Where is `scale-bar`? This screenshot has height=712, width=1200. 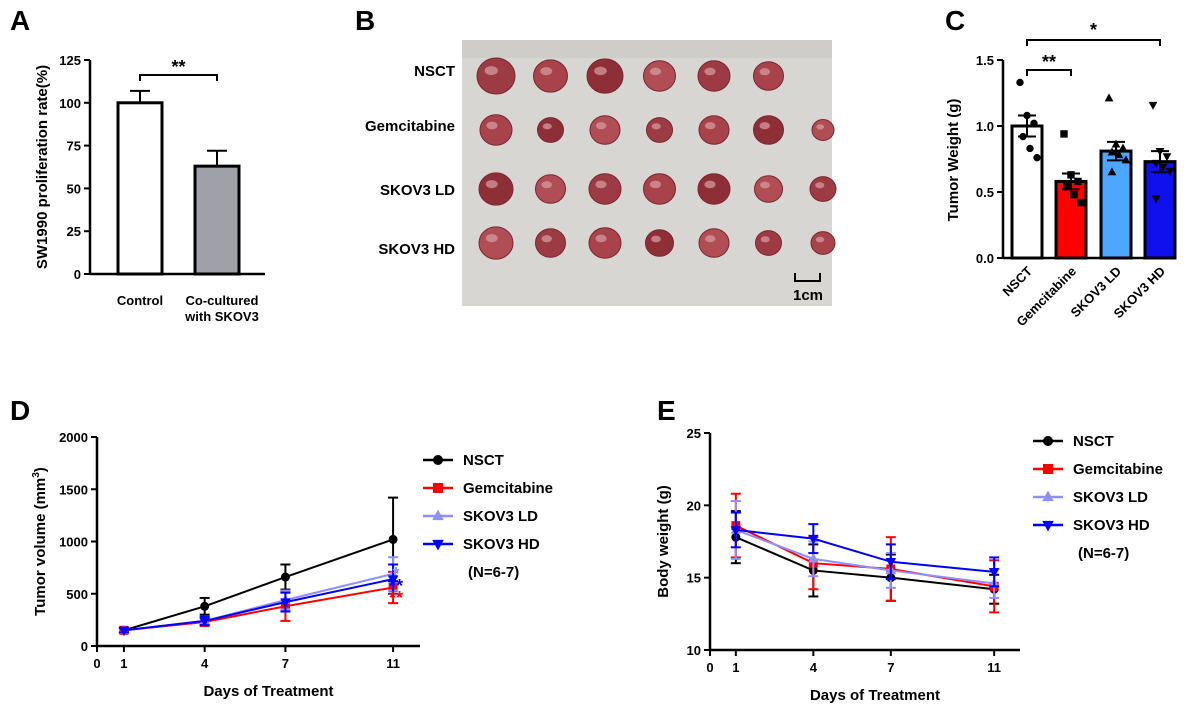 scale-bar is located at coordinates (807, 277).